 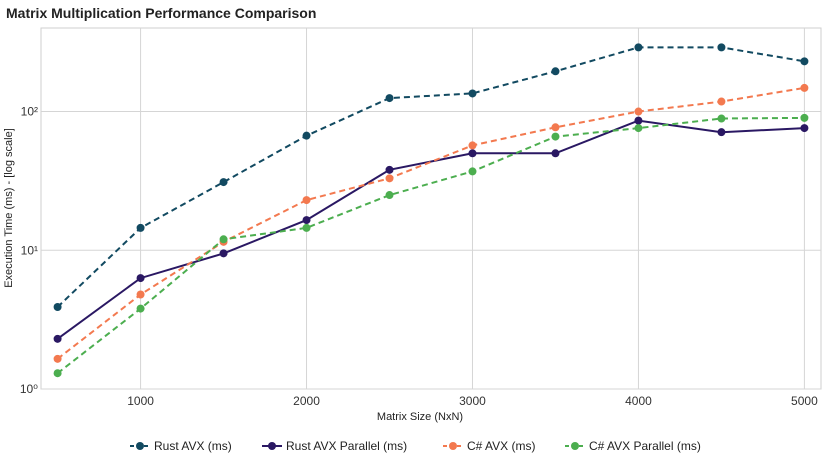 I want to click on legend-label: C# AVX Parallel (ms), so click(x=645, y=446).